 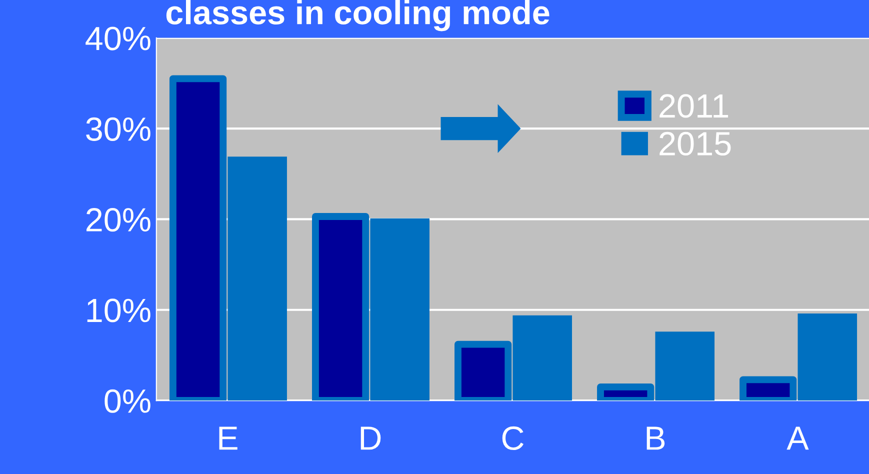 I want to click on x-tick-label: B, so click(x=655, y=438).